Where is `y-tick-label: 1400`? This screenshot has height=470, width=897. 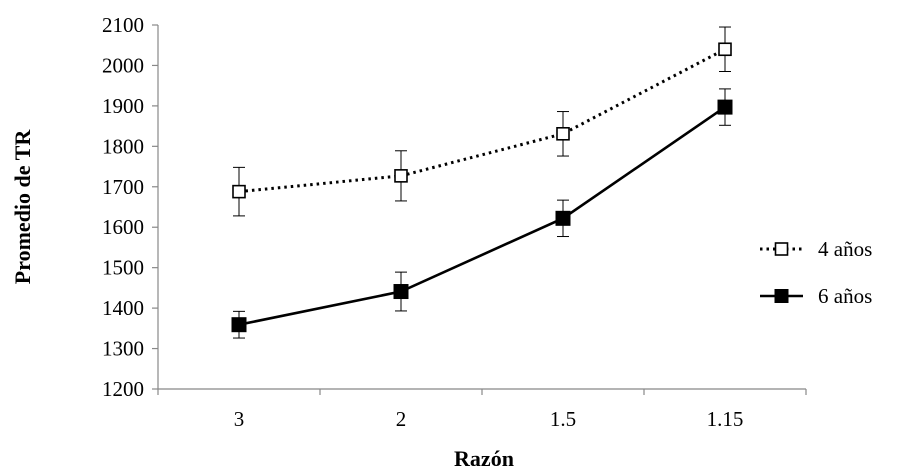 y-tick-label: 1400 is located at coordinates (123, 308).